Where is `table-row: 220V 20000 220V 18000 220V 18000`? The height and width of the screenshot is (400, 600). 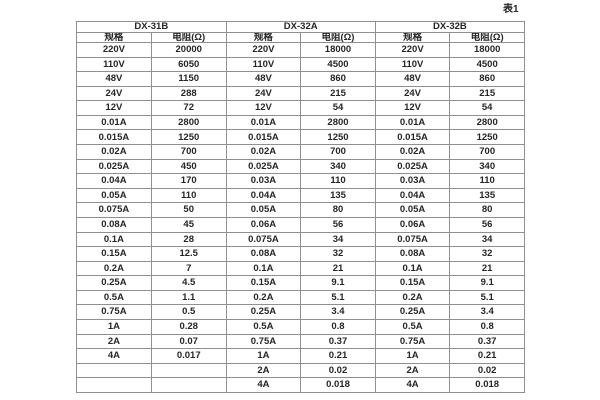 table-row: 220V 20000 220V 18000 220V 18000 is located at coordinates (300, 50).